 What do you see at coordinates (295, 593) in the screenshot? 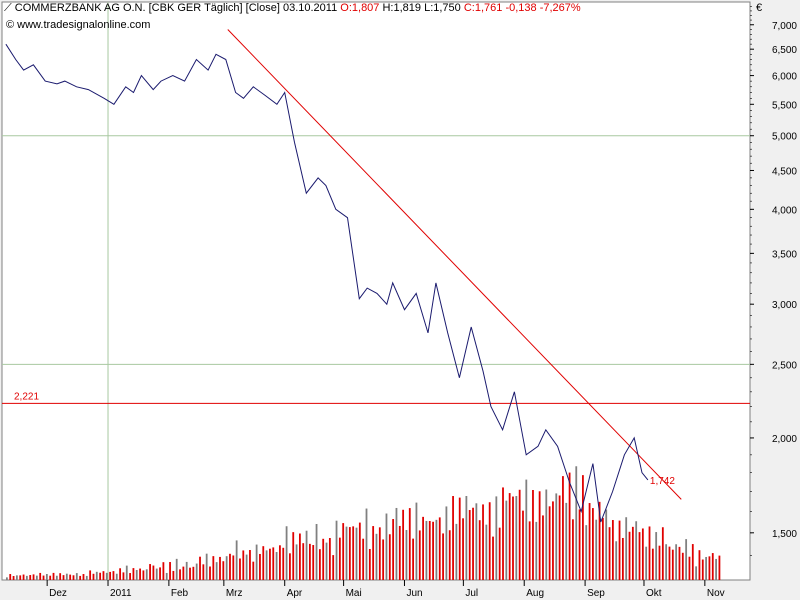
I see `x-tick-label: Apr` at bounding box center [295, 593].